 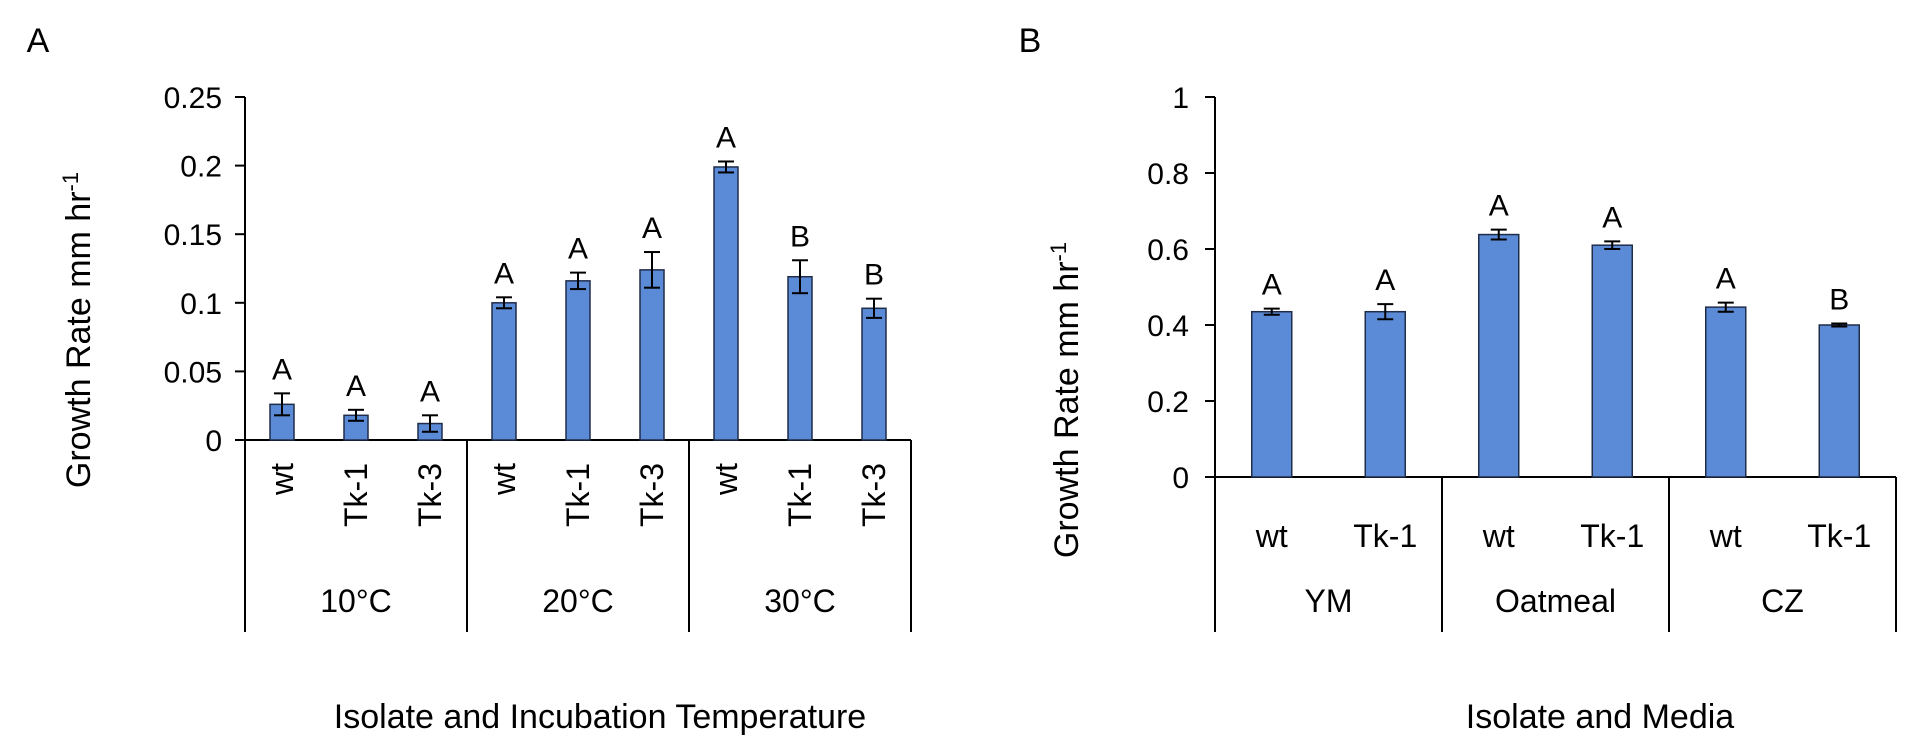 I want to click on x-axis-title: Isolate and Media, so click(x=1600, y=717).